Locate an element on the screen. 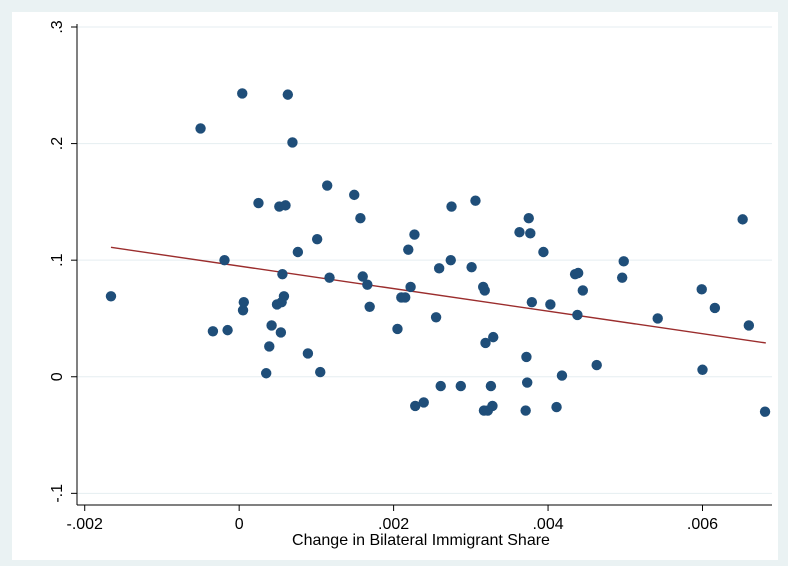  x-tick-label: .006 is located at coordinates (702, 524).